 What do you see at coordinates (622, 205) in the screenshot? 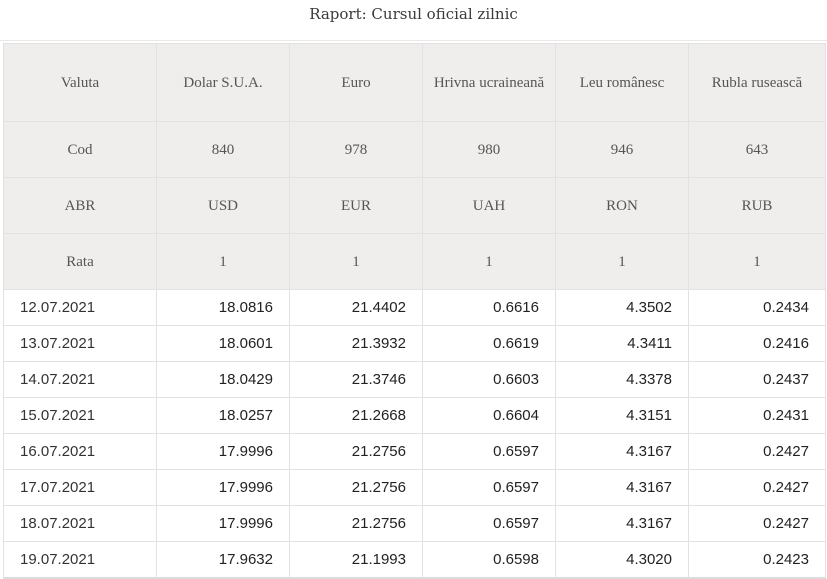
I see `header-cell: RON` at bounding box center [622, 205].